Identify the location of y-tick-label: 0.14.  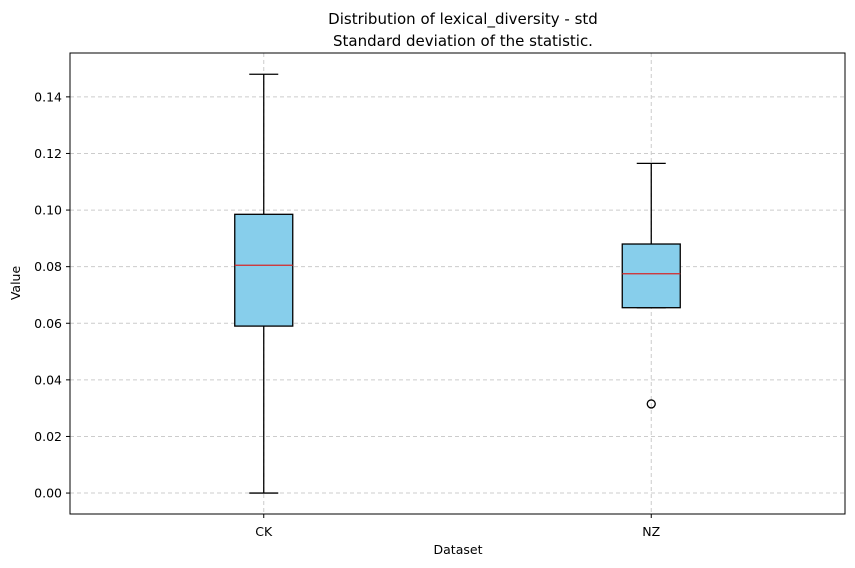
(48, 96).